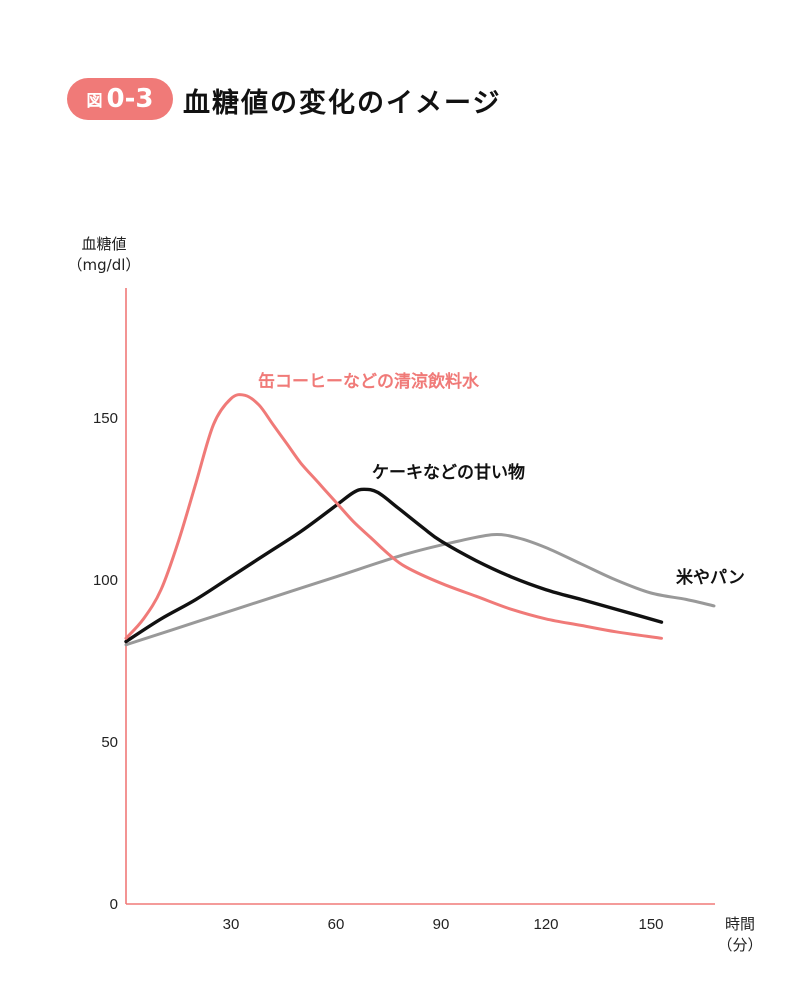  Describe the element at coordinates (448, 472) in the screenshot. I see `series-label-sweets: ケーキなどの甘い物` at that location.